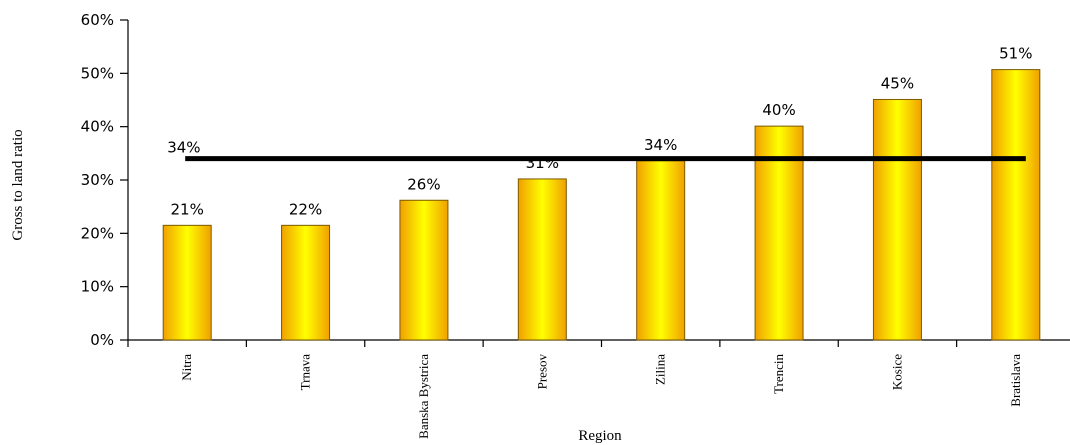 The width and height of the screenshot is (1070, 445). I want to click on y-tick-label: 60%, so click(97, 20).